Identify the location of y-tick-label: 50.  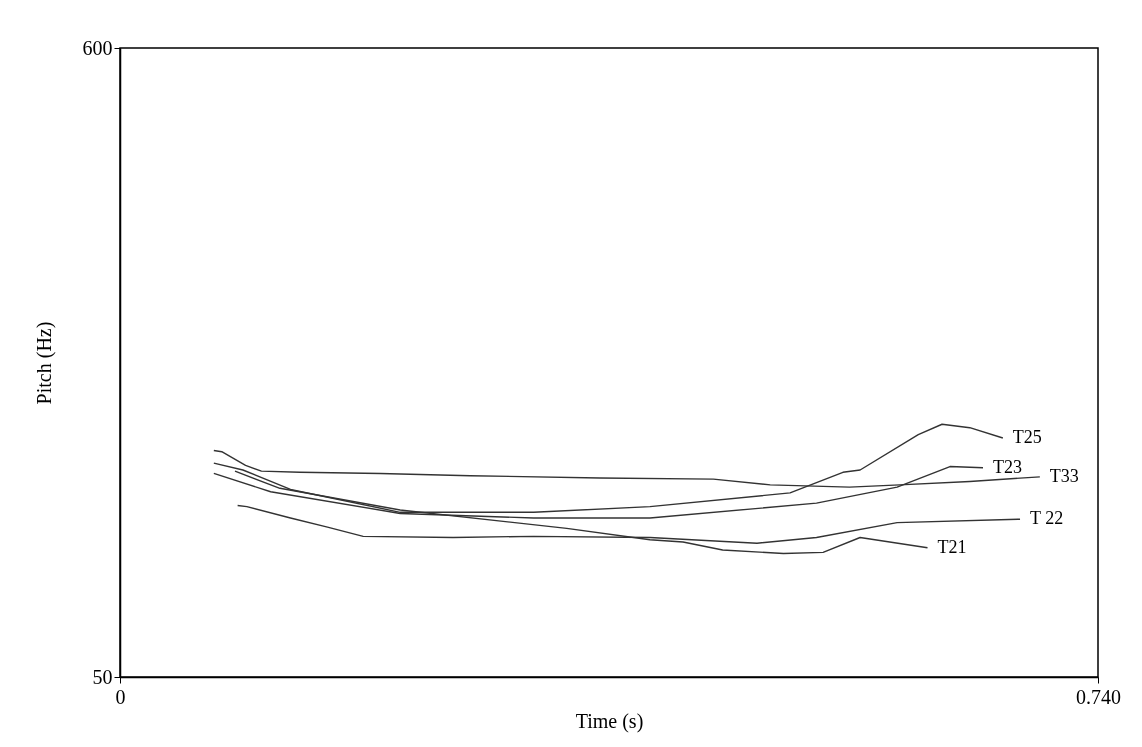
(102, 676).